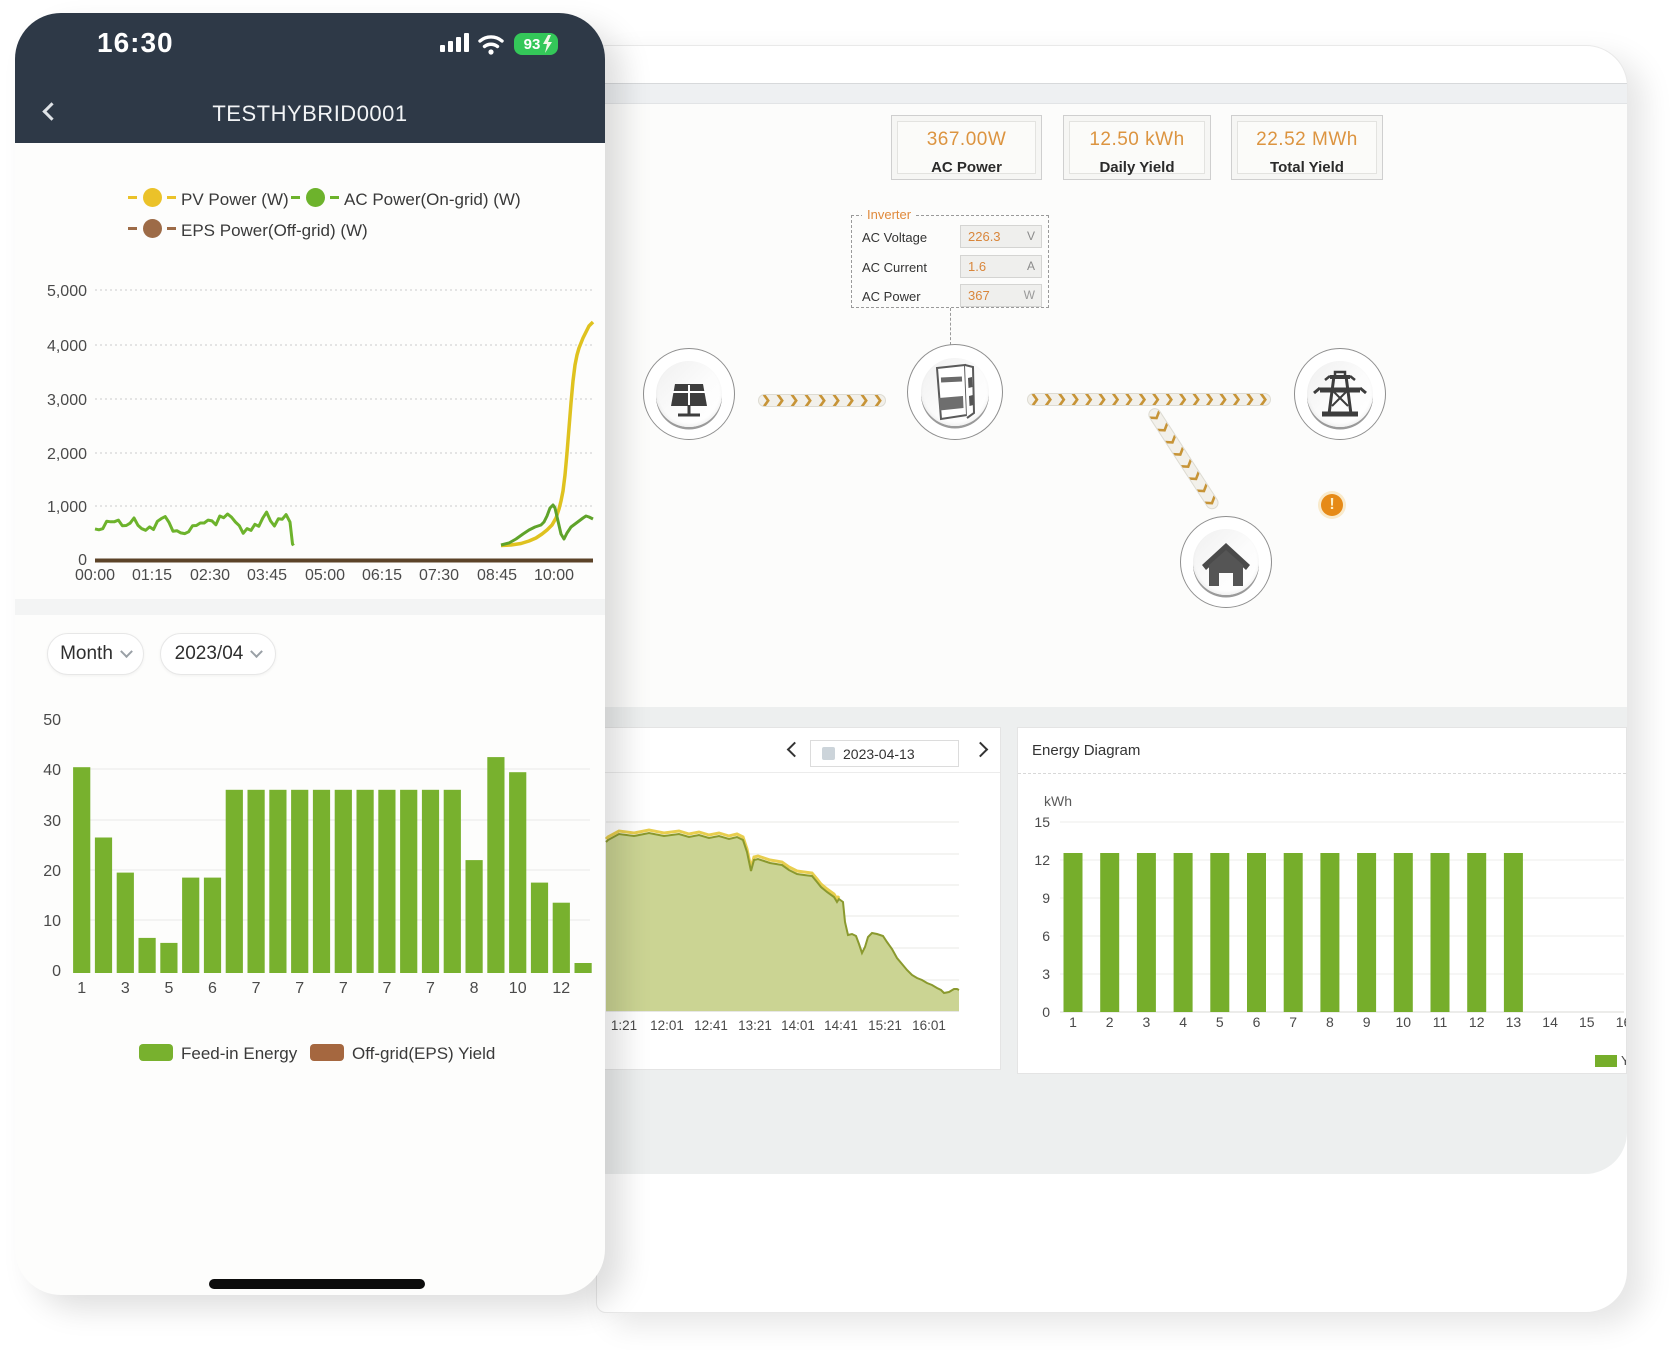  I want to click on svg-text: 2, so click(1110, 1022).